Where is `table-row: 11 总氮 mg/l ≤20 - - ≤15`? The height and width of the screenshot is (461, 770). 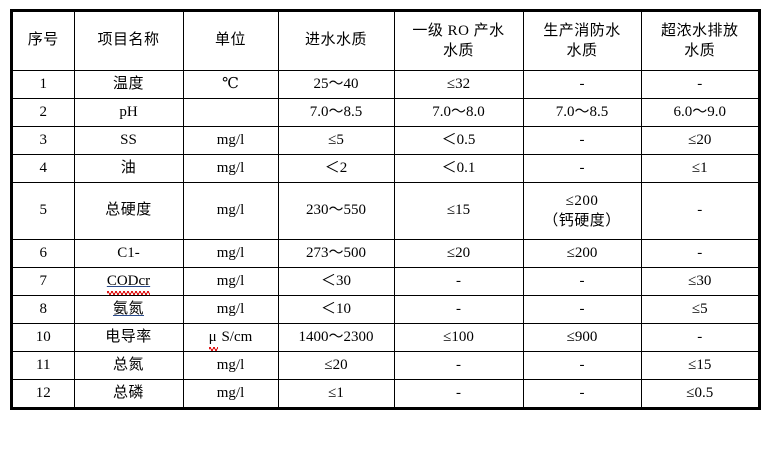 table-row: 11 总氮 mg/l ≤20 - - ≤15 is located at coordinates (385, 365).